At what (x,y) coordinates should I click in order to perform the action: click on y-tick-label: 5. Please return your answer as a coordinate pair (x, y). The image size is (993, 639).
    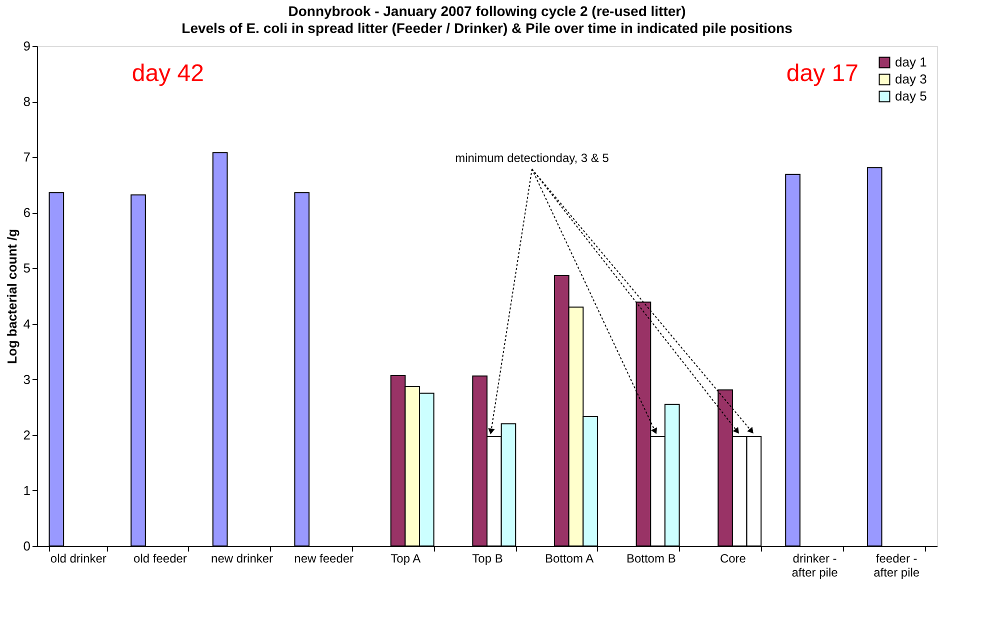
    Looking at the image, I should click on (26, 268).